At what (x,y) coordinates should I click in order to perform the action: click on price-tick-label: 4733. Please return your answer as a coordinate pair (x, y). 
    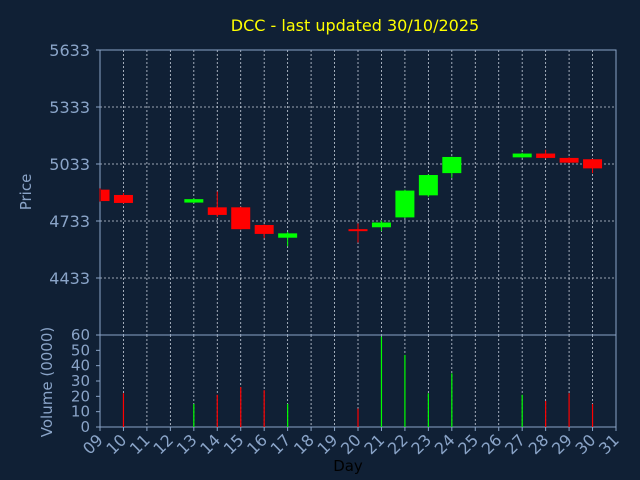
    Looking at the image, I should click on (69, 221).